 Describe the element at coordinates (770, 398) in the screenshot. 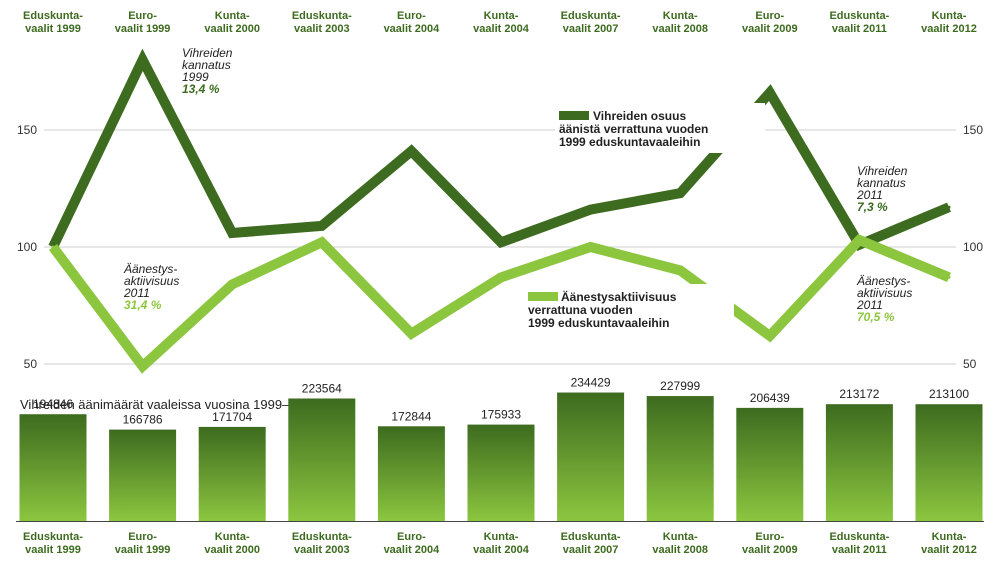

I see `bar-value-label: 206439` at that location.